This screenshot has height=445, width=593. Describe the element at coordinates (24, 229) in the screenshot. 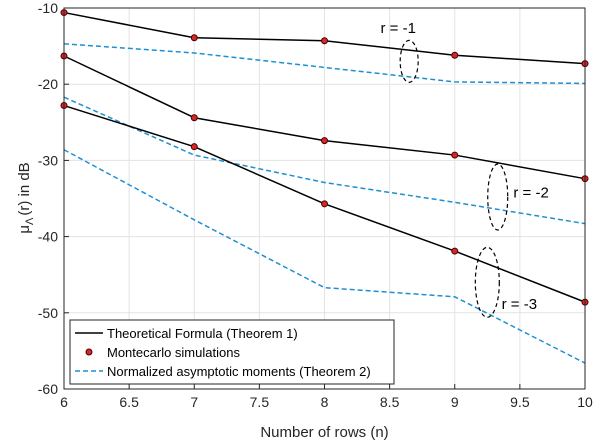

I see `y-axis-label-mu: μ` at that location.